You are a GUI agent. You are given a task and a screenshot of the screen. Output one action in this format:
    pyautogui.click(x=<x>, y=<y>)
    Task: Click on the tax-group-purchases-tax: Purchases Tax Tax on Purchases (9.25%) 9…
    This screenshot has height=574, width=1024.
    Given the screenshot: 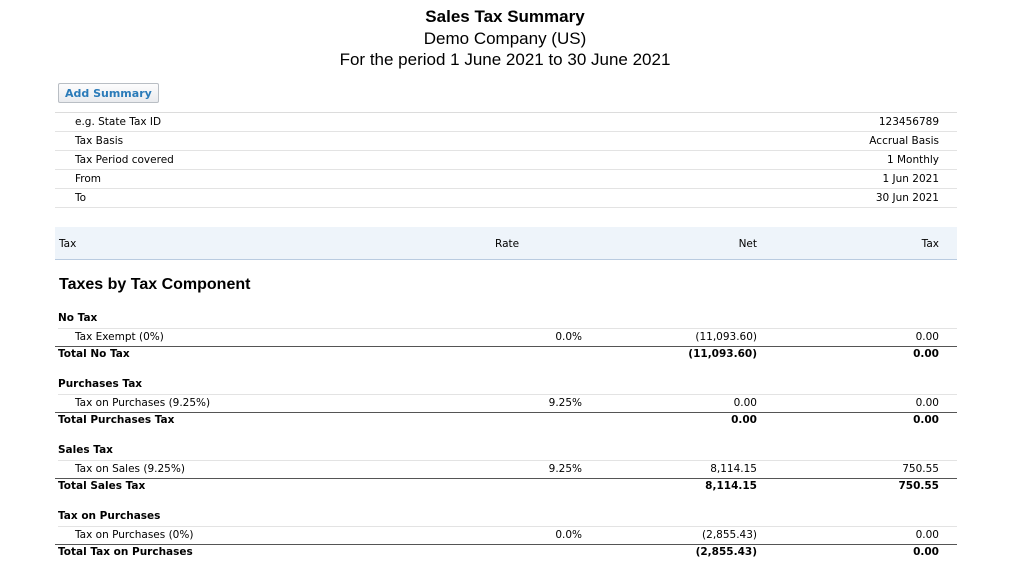 What is the action you would take?
    pyautogui.click(x=506, y=409)
    